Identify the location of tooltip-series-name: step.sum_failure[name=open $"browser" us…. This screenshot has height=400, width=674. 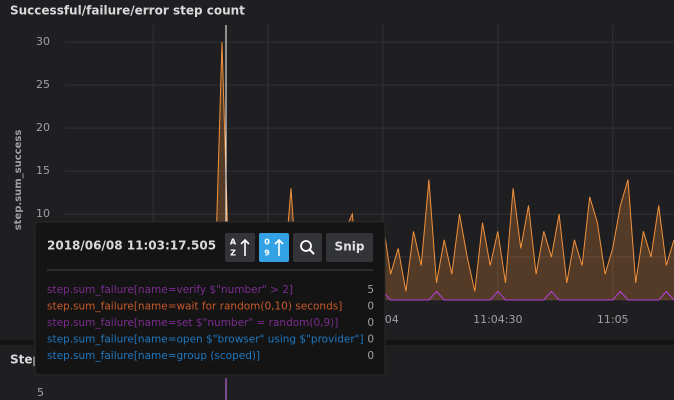
(205, 340).